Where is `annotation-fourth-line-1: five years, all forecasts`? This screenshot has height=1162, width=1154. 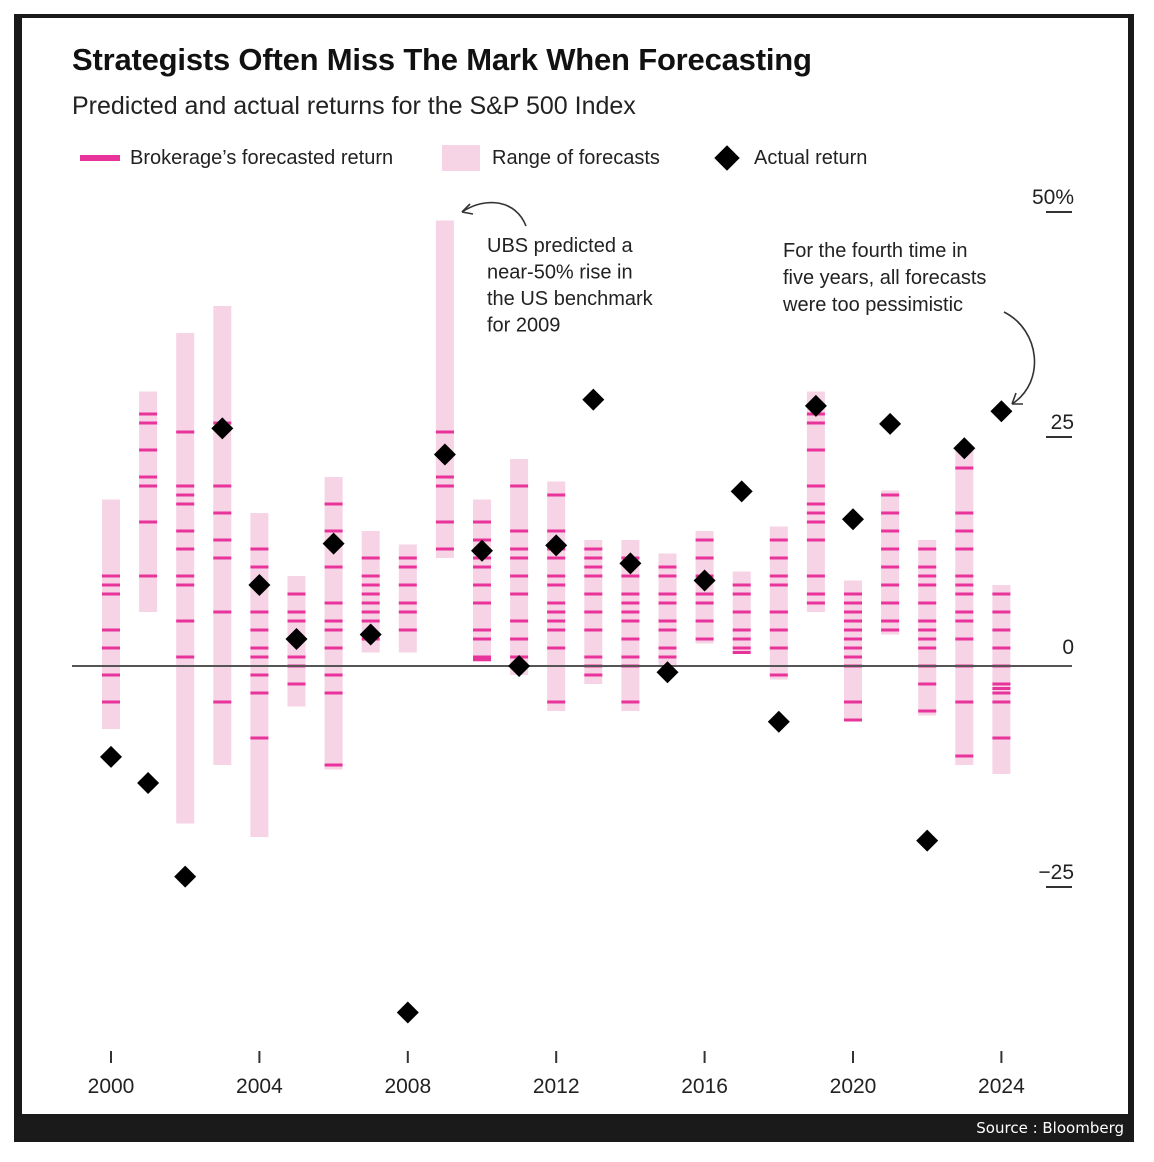
annotation-fourth-line-1: five years, all forecasts is located at coordinates (884, 278).